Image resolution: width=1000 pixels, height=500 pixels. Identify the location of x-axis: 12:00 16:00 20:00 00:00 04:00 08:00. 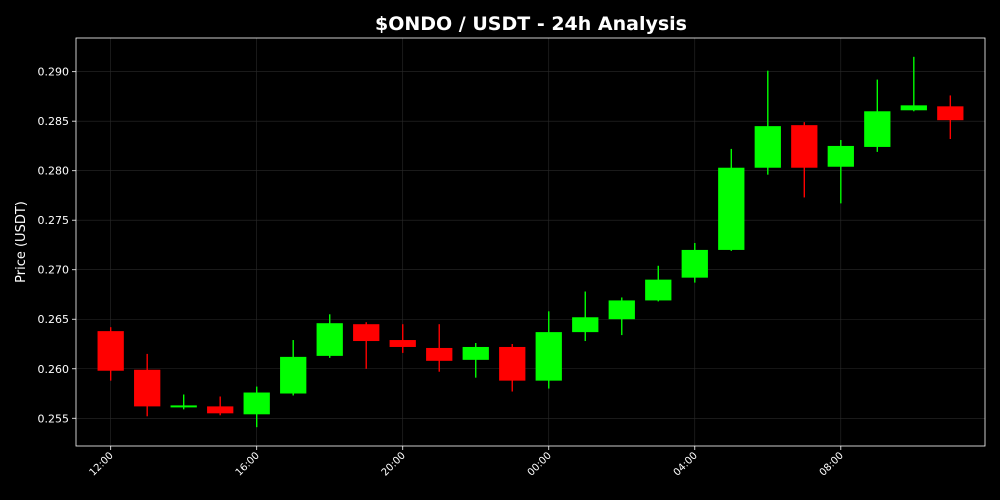
(467, 462).